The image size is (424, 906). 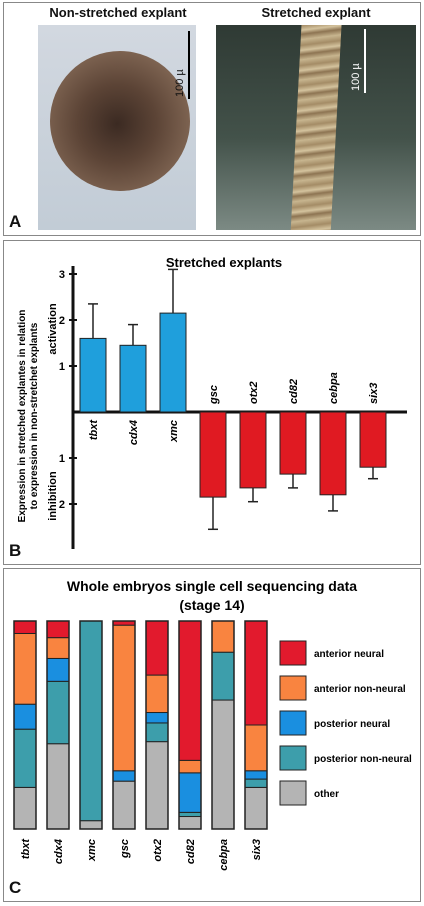 I want to click on stretched-rod, so click(x=316, y=127).